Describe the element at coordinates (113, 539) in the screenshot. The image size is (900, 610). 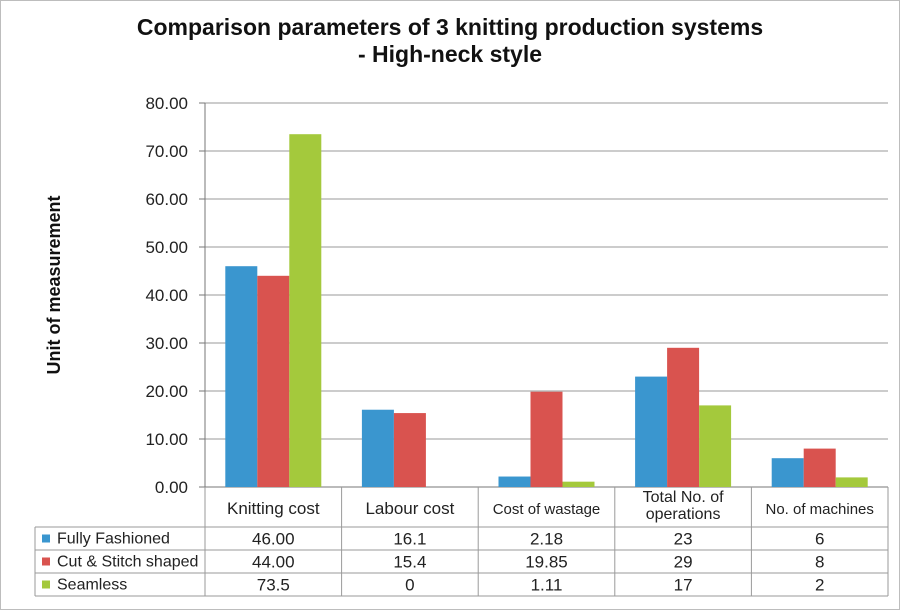
I see `legend-label: Fully Fashioned` at that location.